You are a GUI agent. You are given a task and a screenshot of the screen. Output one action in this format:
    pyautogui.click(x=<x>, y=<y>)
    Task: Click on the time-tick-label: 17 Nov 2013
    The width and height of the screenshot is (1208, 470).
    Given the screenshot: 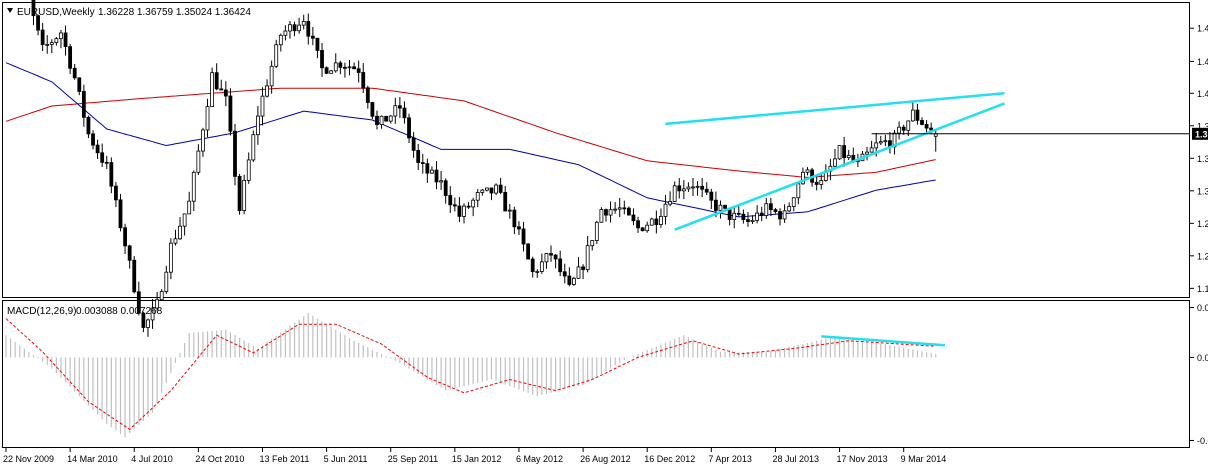 What is the action you would take?
    pyautogui.click(x=862, y=459)
    